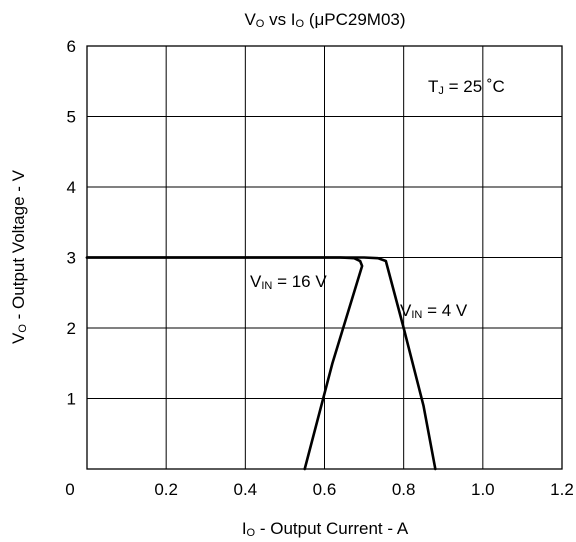 This screenshot has height=542, width=576. I want to click on y-tick-label: 5, so click(71, 117).